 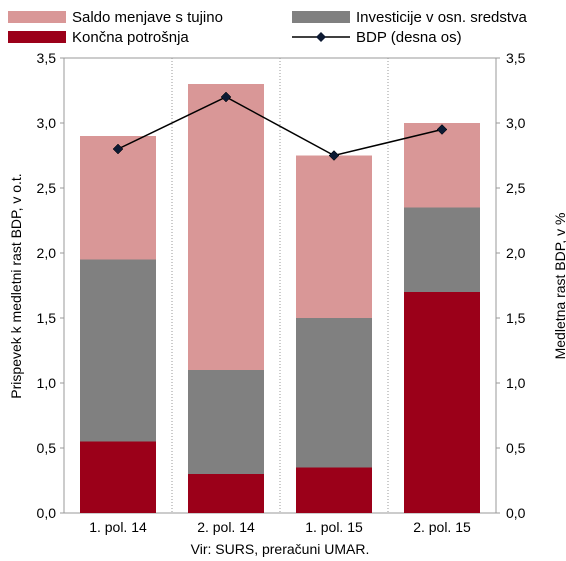 What do you see at coordinates (321, 17) in the screenshot?
I see `legend-swatch-investicije` at bounding box center [321, 17].